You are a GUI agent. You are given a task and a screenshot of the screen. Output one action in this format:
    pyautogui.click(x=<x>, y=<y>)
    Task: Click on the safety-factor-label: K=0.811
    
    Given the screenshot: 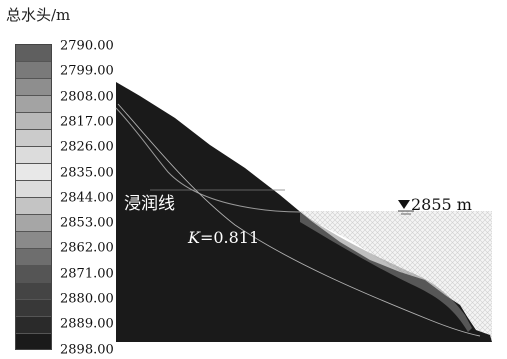 What is the action you would take?
    pyautogui.click(x=223, y=237)
    